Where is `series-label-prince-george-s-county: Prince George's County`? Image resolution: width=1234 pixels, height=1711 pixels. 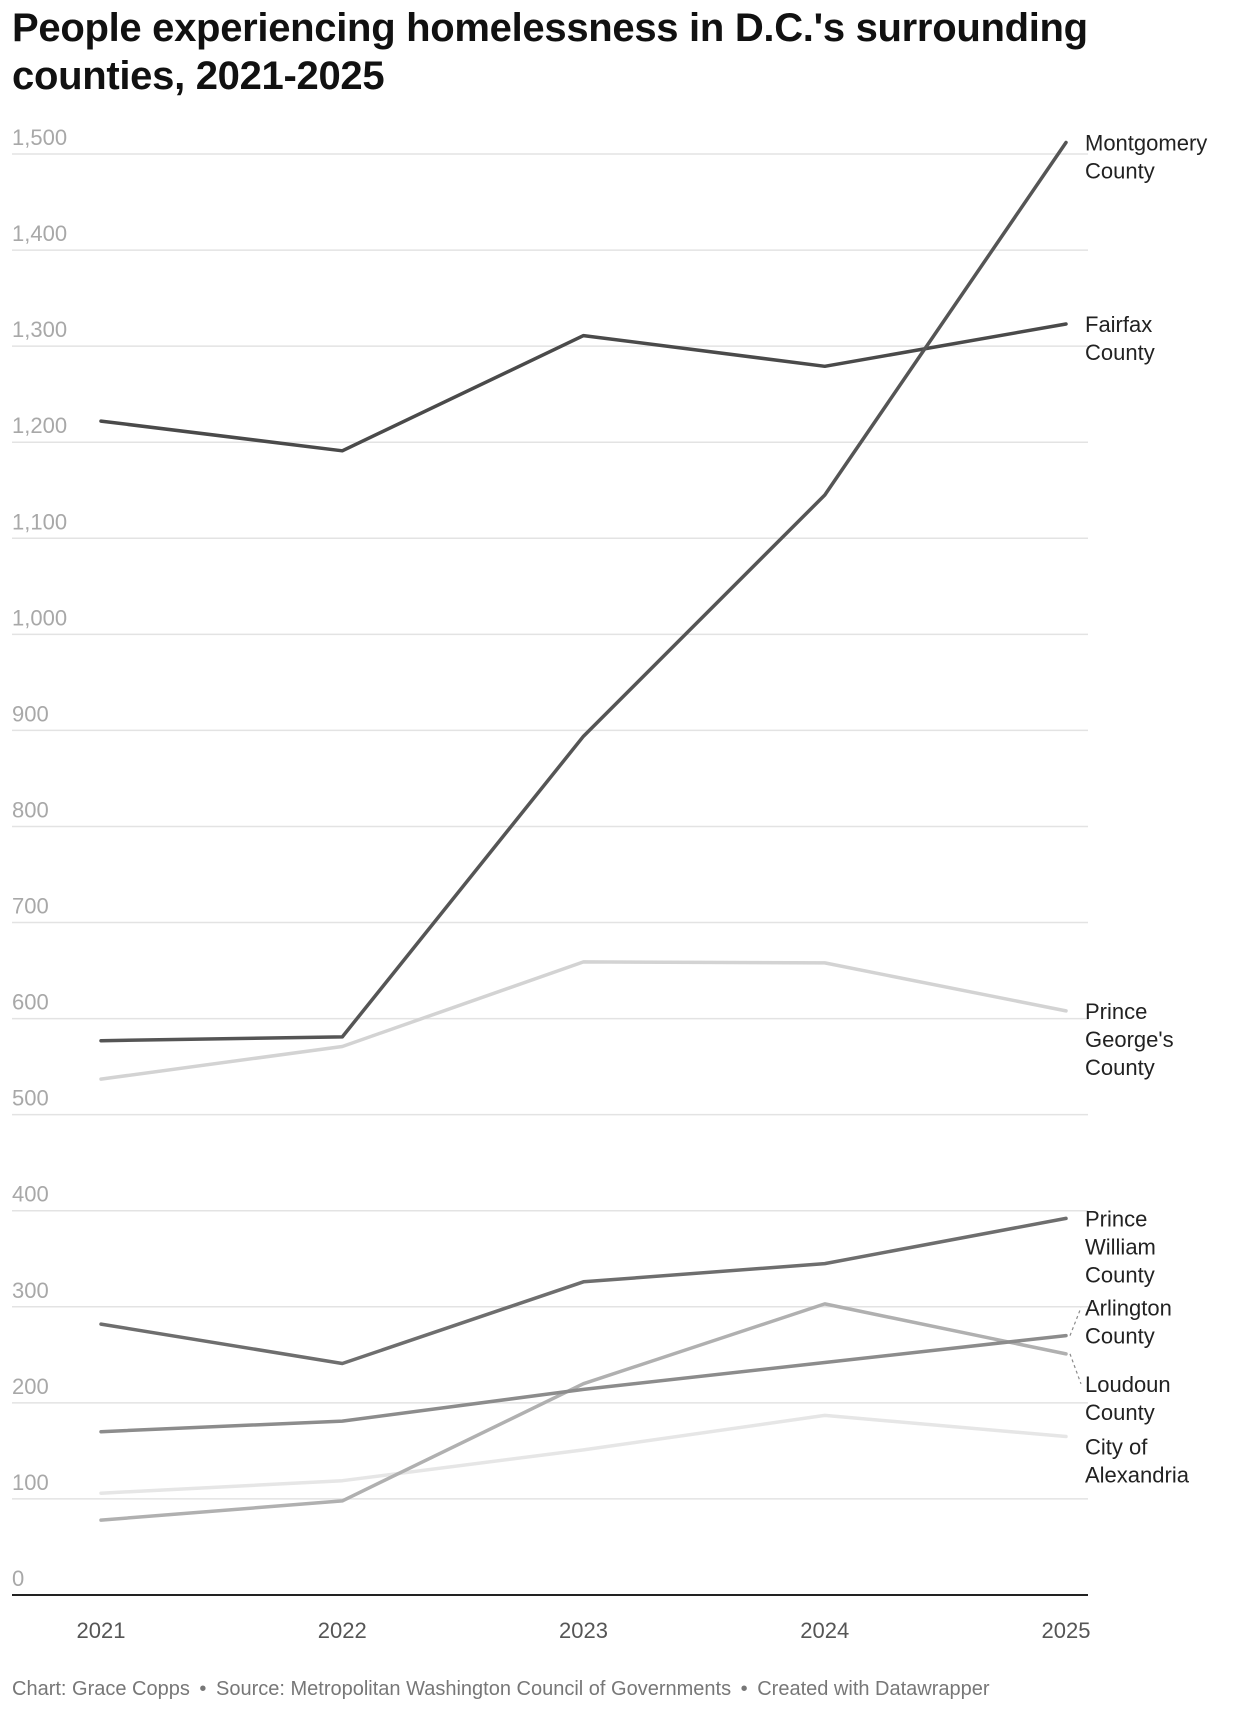 series-label-prince-george-s-county: Prince George's County is located at coordinates (1129, 1039).